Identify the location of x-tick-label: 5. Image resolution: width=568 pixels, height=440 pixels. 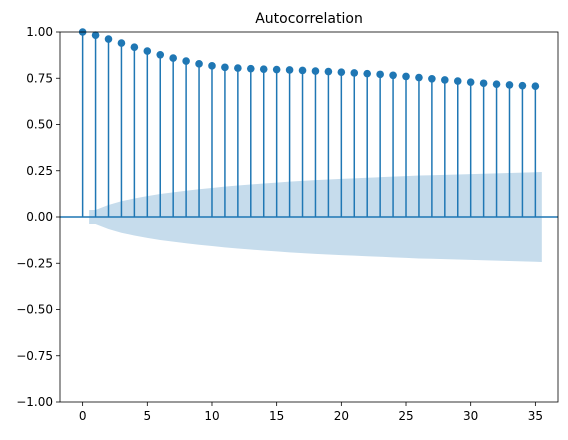
(147, 416).